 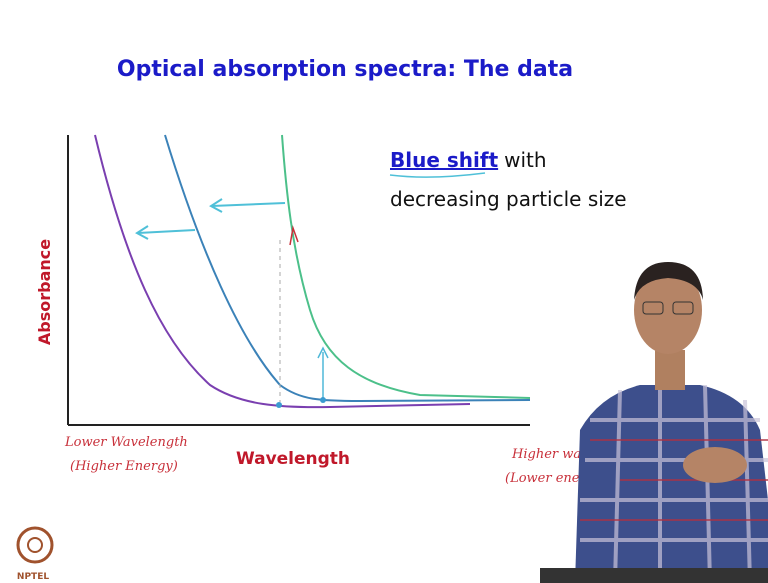 I want to click on slide-title: Optical absorption spectra: The data, so click(x=345, y=69).